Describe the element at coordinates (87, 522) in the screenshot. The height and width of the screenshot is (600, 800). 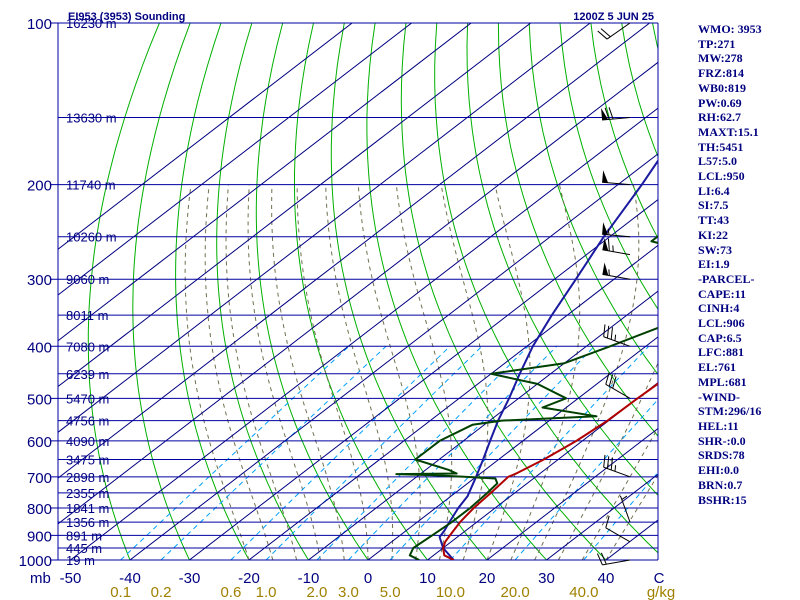
I see `height-label: 1356 m` at that location.